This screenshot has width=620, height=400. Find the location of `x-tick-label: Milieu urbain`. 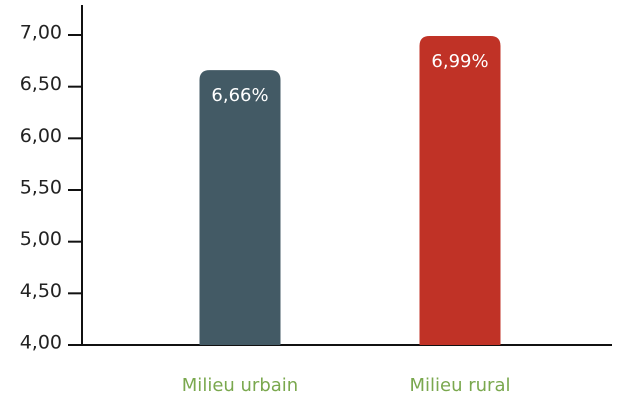

x-tick-label: Milieu urbain is located at coordinates (240, 385).